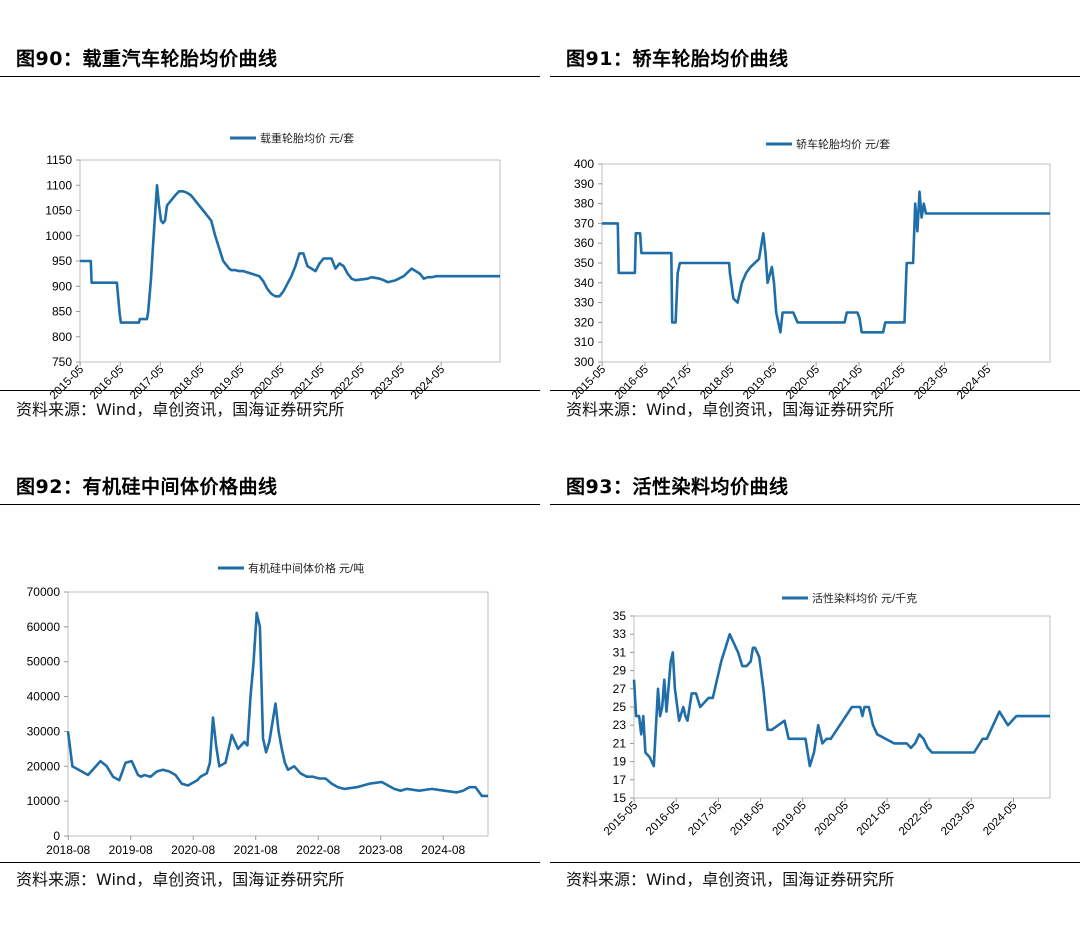 The image size is (1080, 927). I want to click on y-tick-label: 380, so click(584, 204).